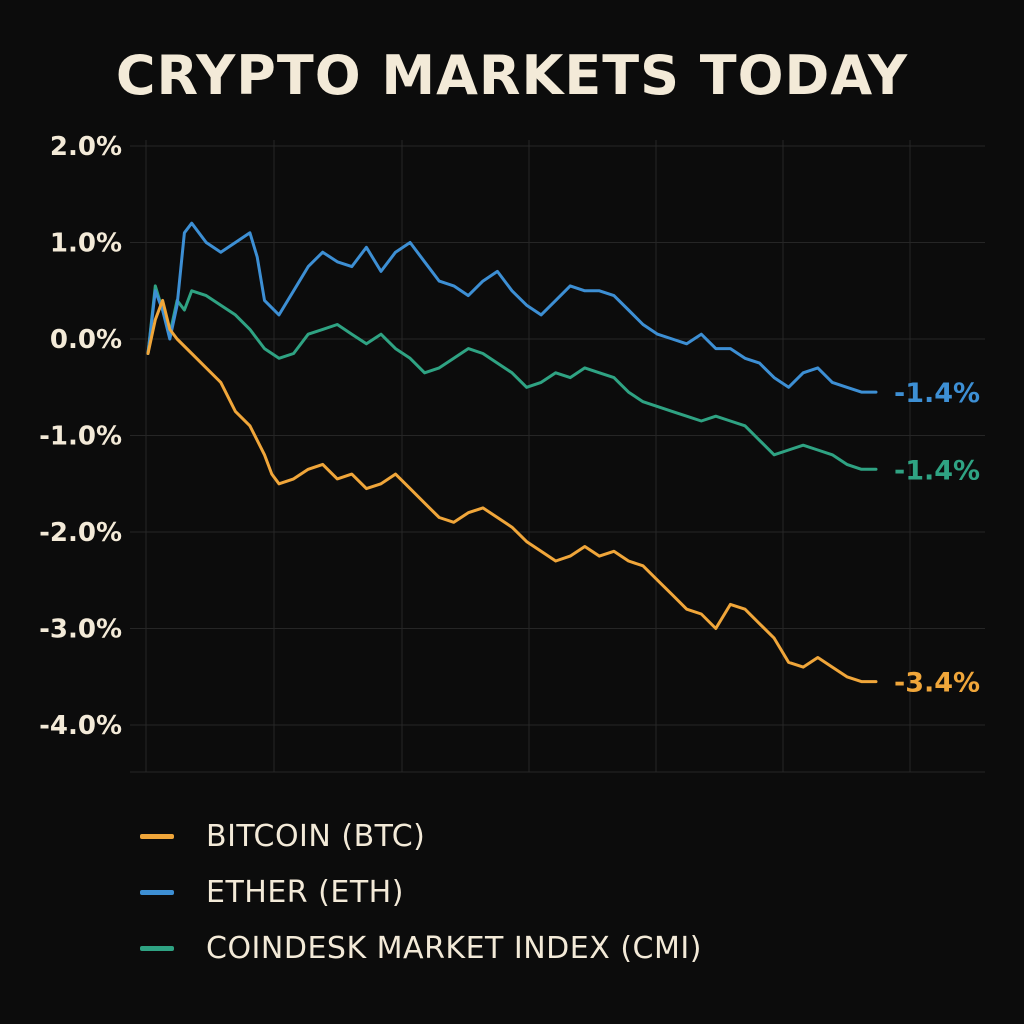 The width and height of the screenshot is (1024, 1024). What do you see at coordinates (80, 630) in the screenshot?
I see `y-tick-label: -3.0%` at bounding box center [80, 630].